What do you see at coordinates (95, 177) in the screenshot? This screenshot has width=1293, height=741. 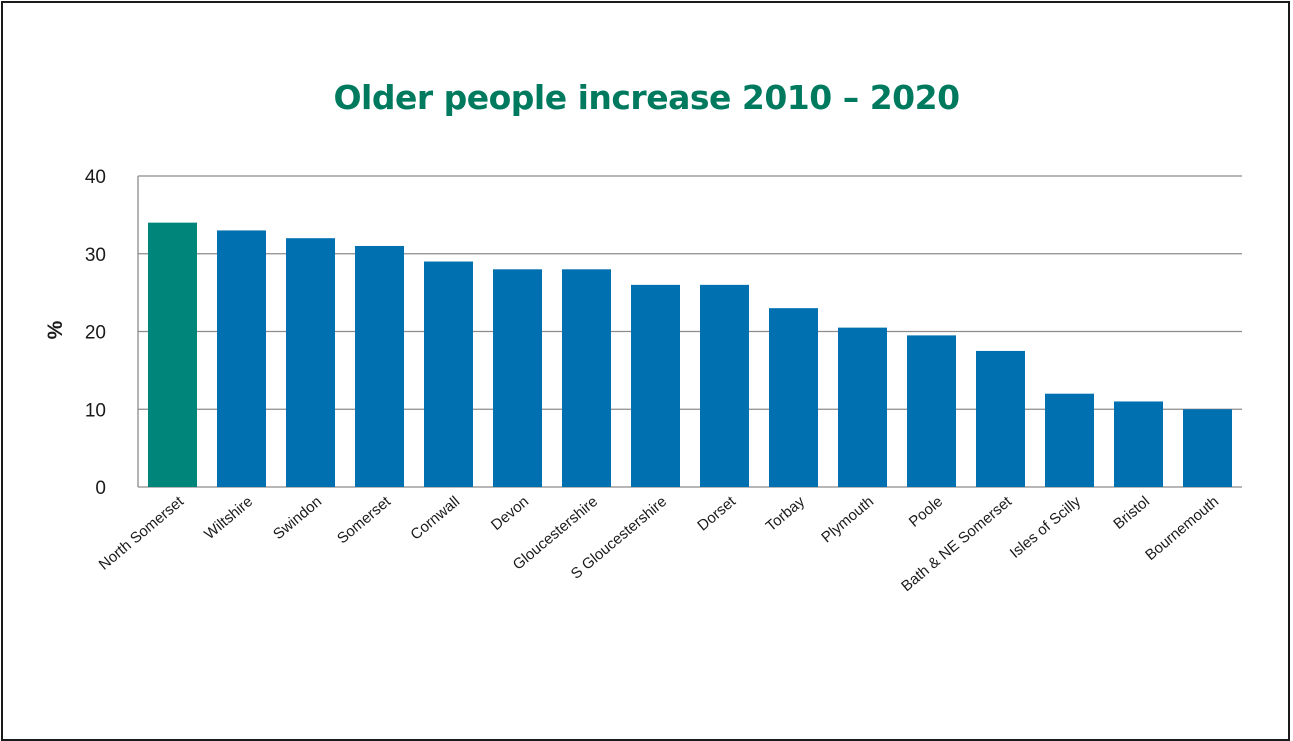 I see `y-tick-label-40: 40` at bounding box center [95, 177].